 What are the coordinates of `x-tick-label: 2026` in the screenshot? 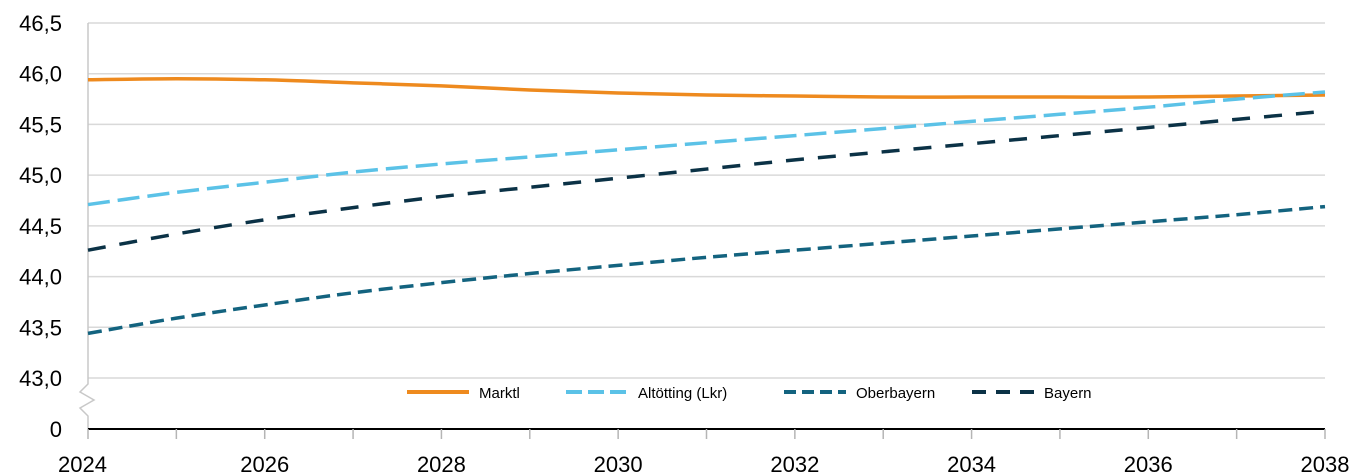 It's located at (264, 464).